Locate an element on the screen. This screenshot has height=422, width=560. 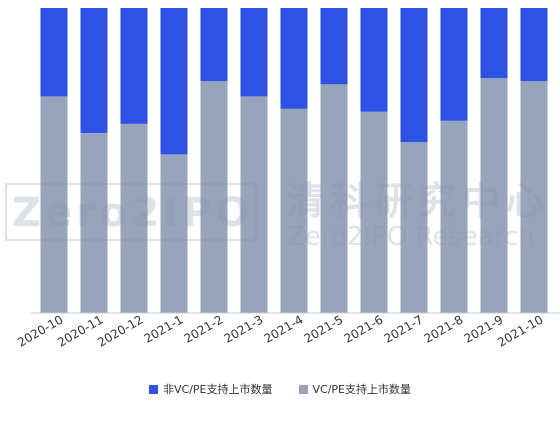
x-tick-label: 2021-1 is located at coordinates (164, 328).